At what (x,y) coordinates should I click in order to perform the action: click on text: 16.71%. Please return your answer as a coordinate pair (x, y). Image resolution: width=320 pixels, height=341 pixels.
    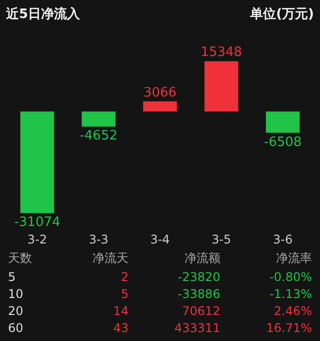
    Looking at the image, I should click on (289, 328).